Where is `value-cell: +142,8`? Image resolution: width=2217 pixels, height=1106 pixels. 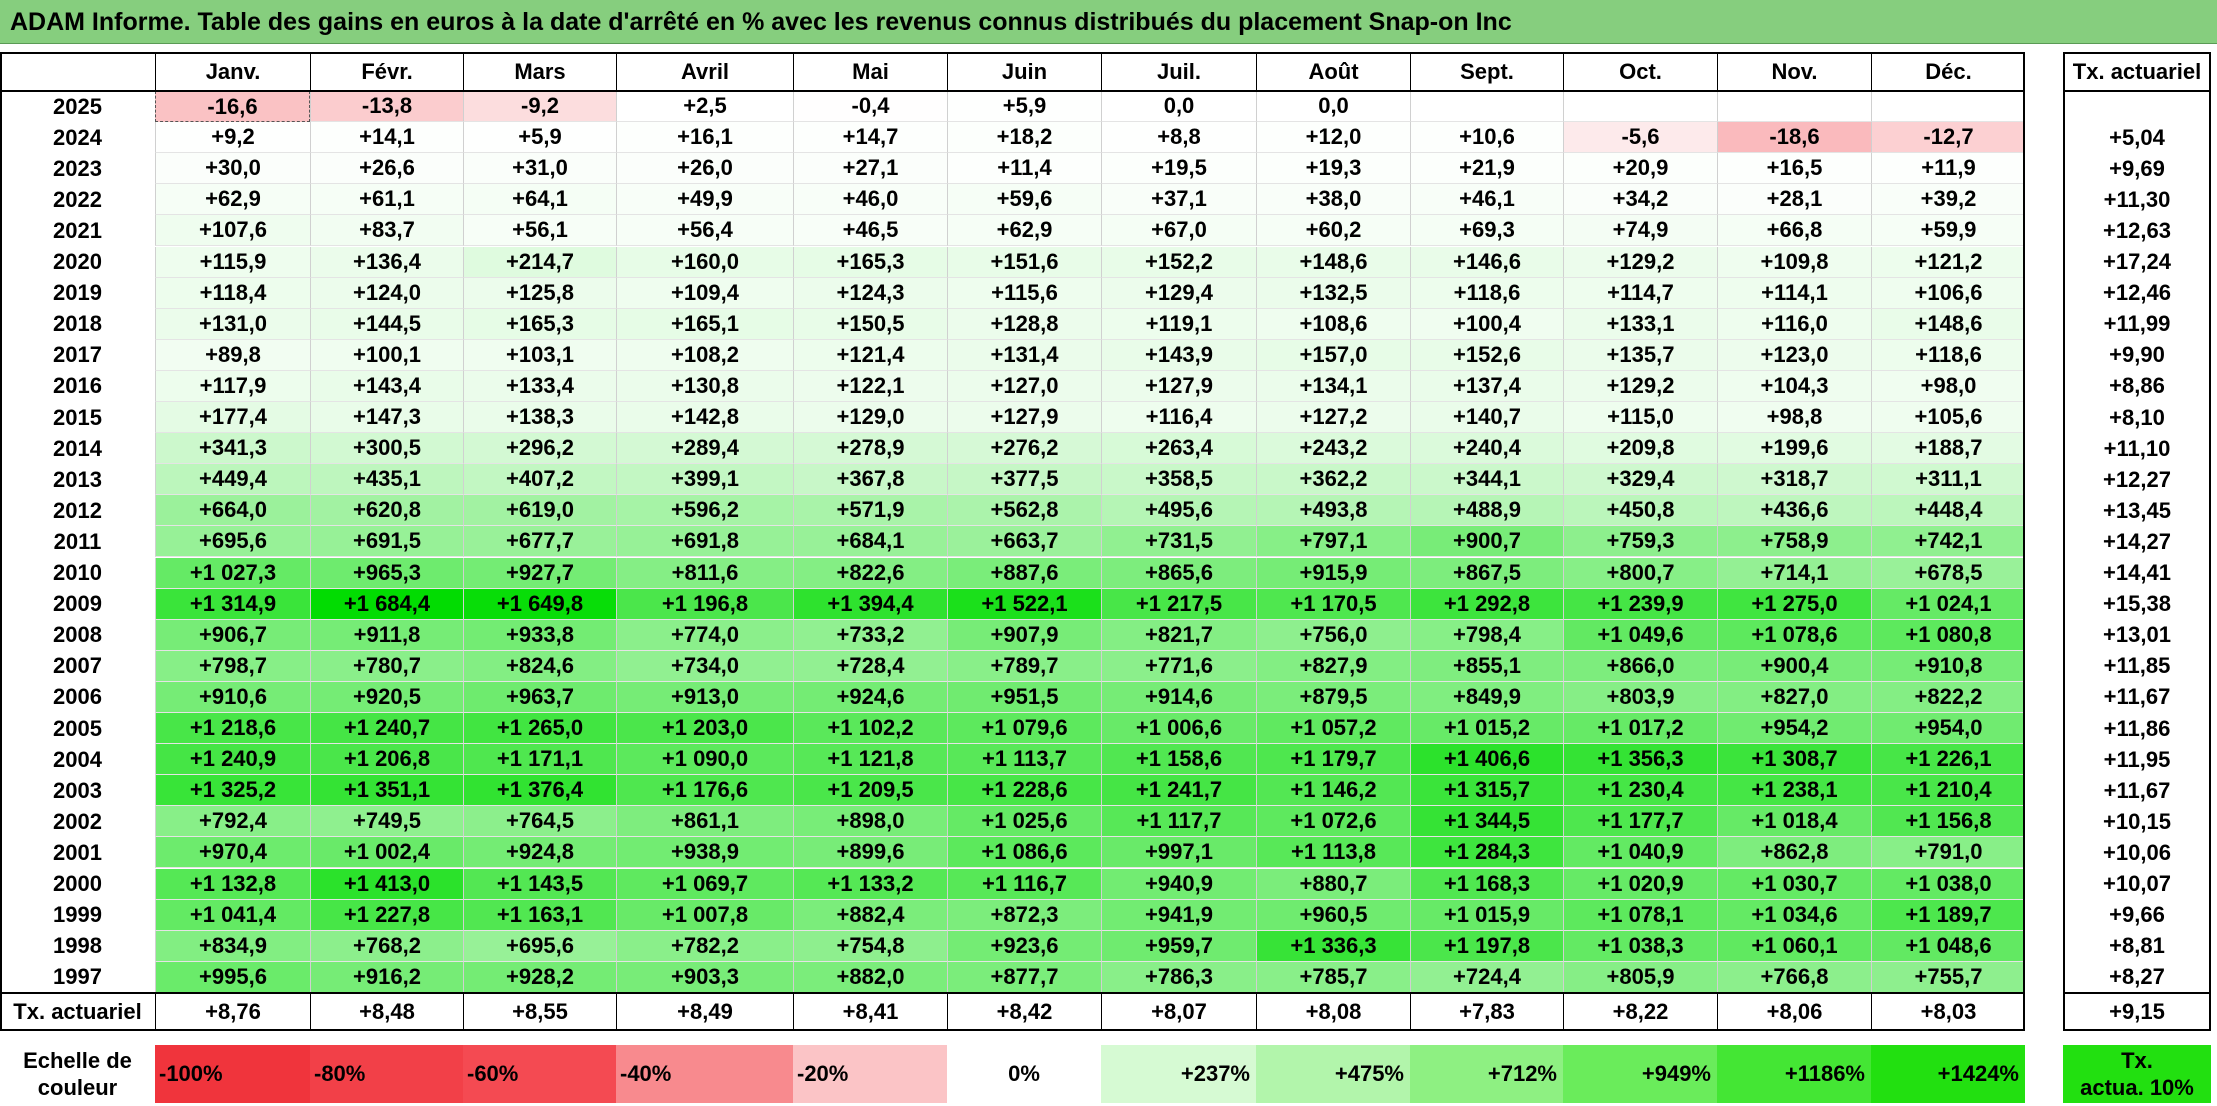
value-cell: +142,8 is located at coordinates (704, 418).